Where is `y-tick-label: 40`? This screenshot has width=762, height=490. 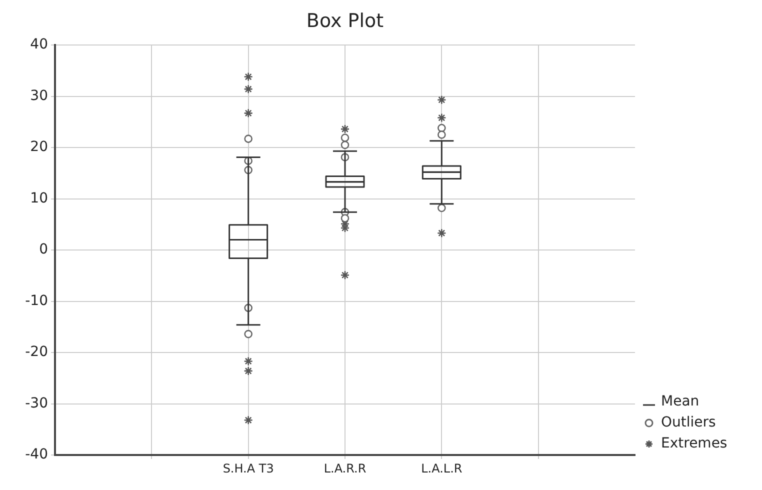 y-tick-label: 40 is located at coordinates (39, 44).